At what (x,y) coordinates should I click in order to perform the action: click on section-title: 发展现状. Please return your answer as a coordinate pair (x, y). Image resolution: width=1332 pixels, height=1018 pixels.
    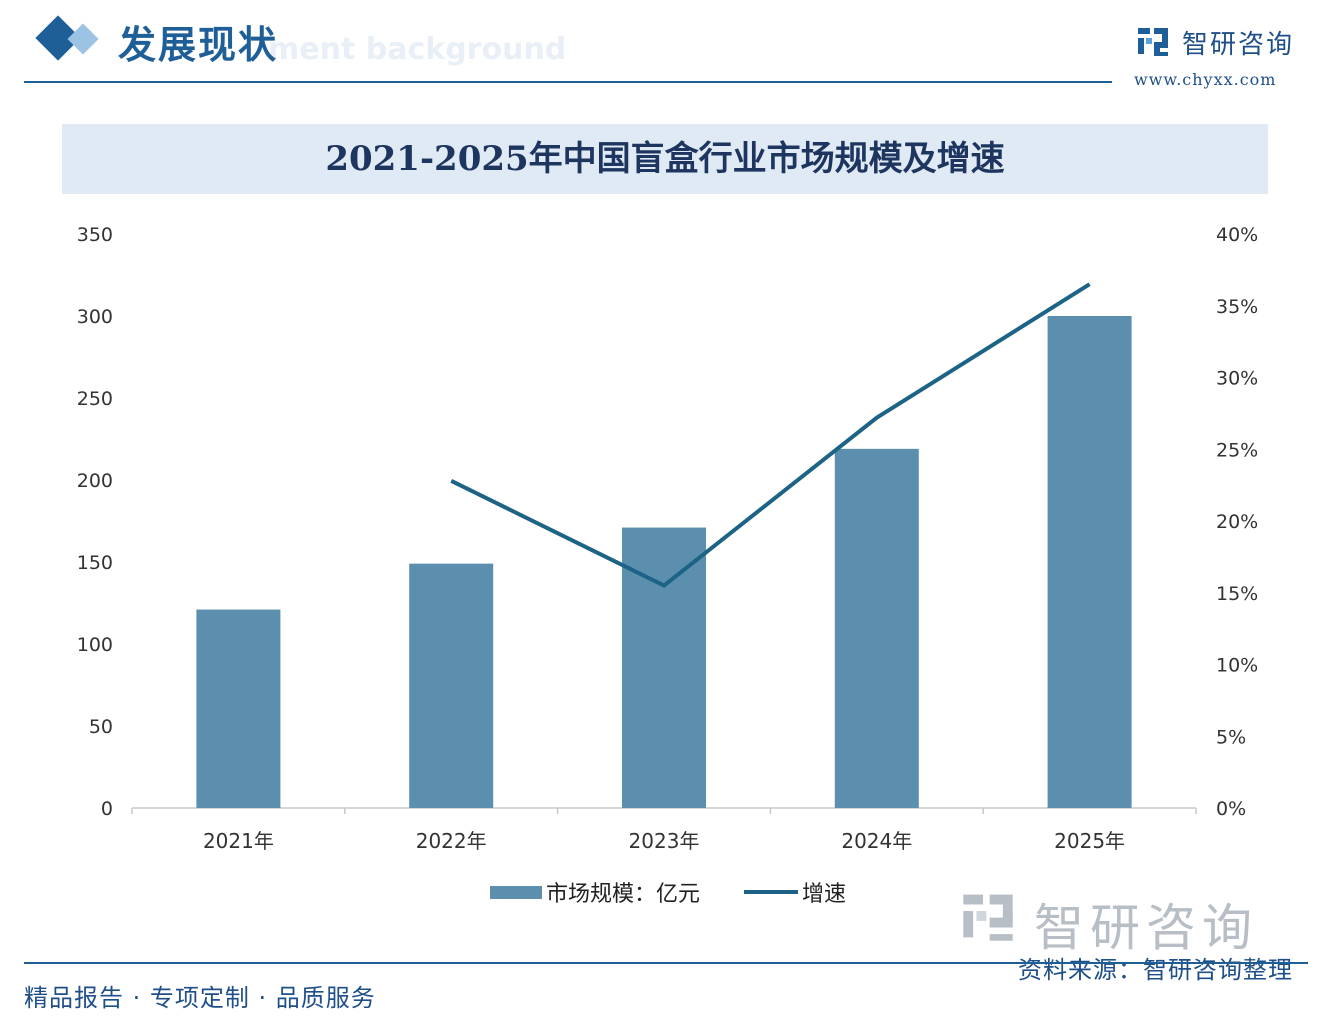
    Looking at the image, I should click on (198, 45).